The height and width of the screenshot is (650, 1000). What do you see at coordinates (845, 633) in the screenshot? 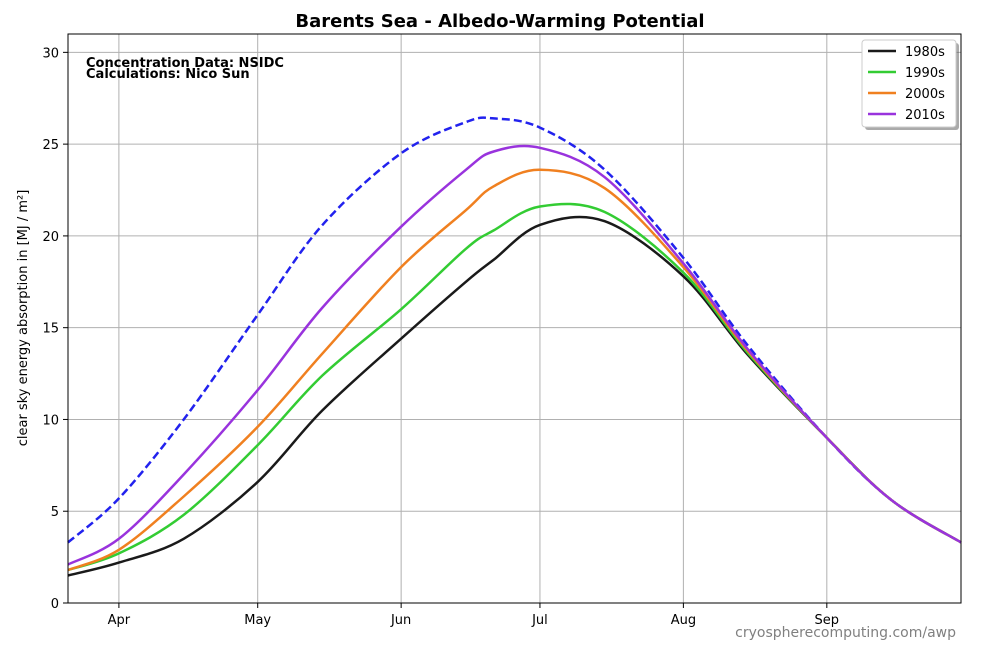
I see `watermark: cryospherecomputing.com/awp` at bounding box center [845, 633].